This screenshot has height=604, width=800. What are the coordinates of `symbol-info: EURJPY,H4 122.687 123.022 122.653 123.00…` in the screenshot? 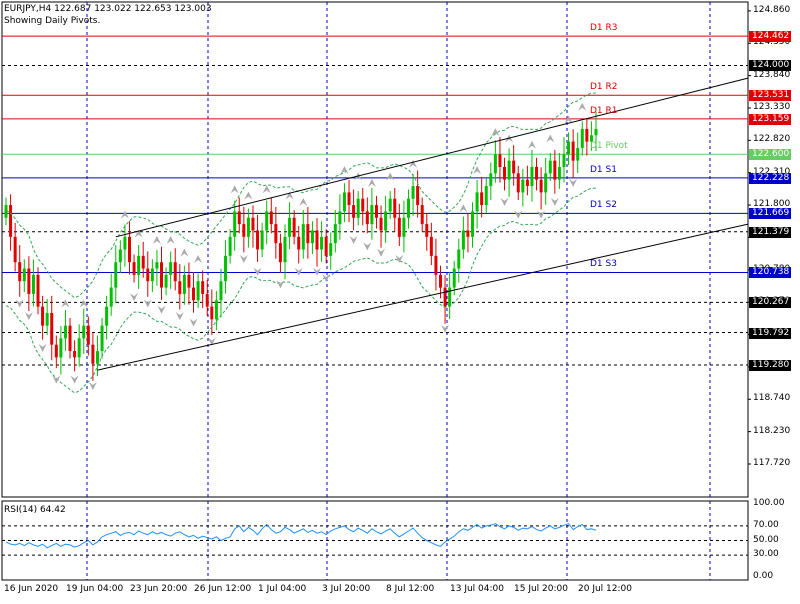 It's located at (108, 9).